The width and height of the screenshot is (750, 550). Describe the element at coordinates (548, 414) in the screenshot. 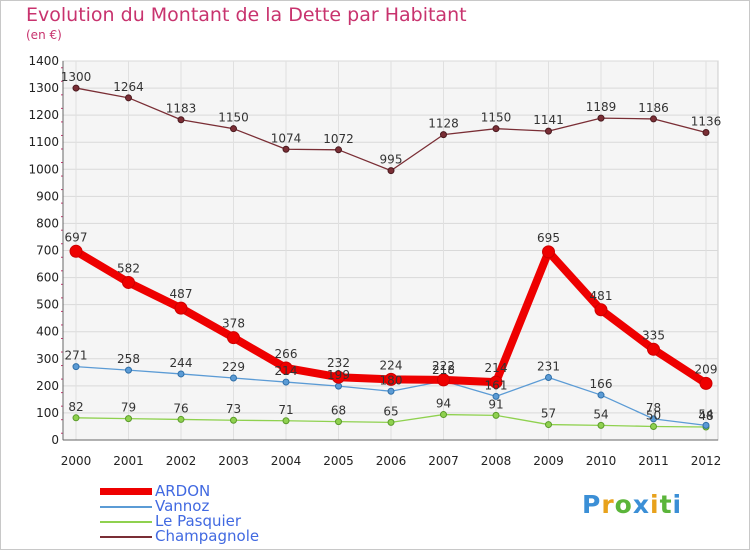

I see `data-label-le-pasquier: 57` at that location.